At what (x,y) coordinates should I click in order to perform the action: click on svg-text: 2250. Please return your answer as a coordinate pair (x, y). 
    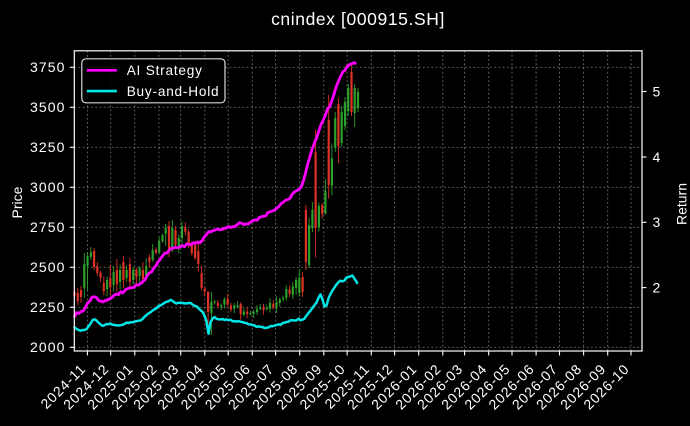
    Looking at the image, I should click on (48, 307).